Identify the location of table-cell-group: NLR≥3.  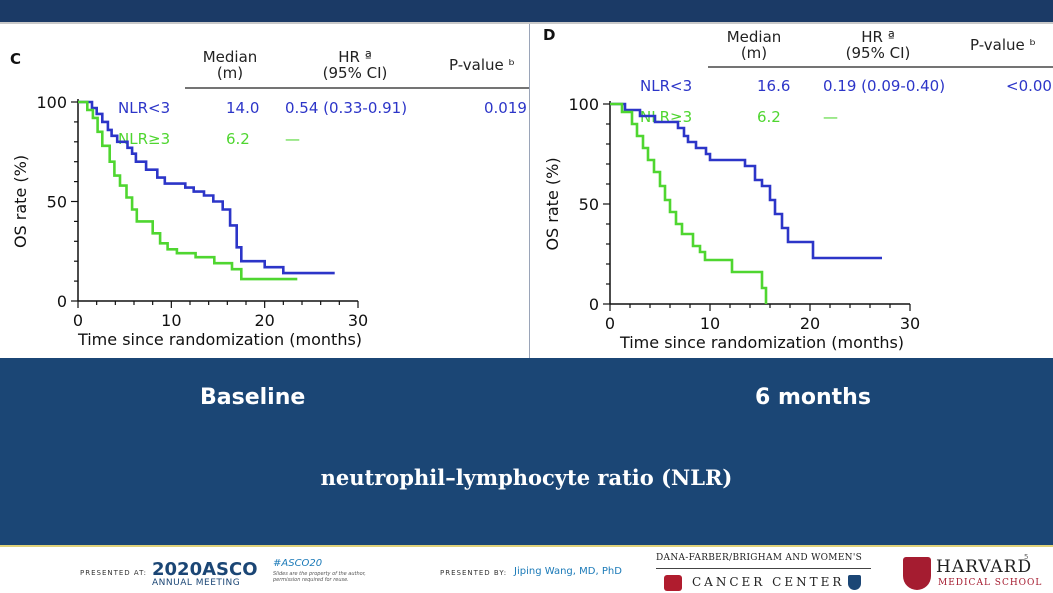
(144, 139).